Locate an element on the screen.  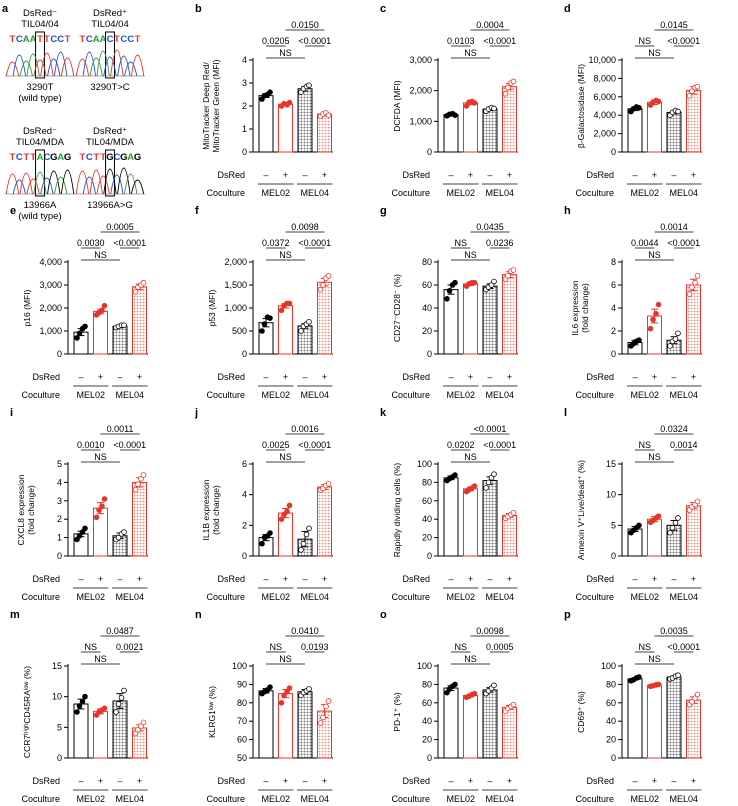
y-axis-label: CD27⁻CD28⁻ (%) is located at coordinates (397, 308).